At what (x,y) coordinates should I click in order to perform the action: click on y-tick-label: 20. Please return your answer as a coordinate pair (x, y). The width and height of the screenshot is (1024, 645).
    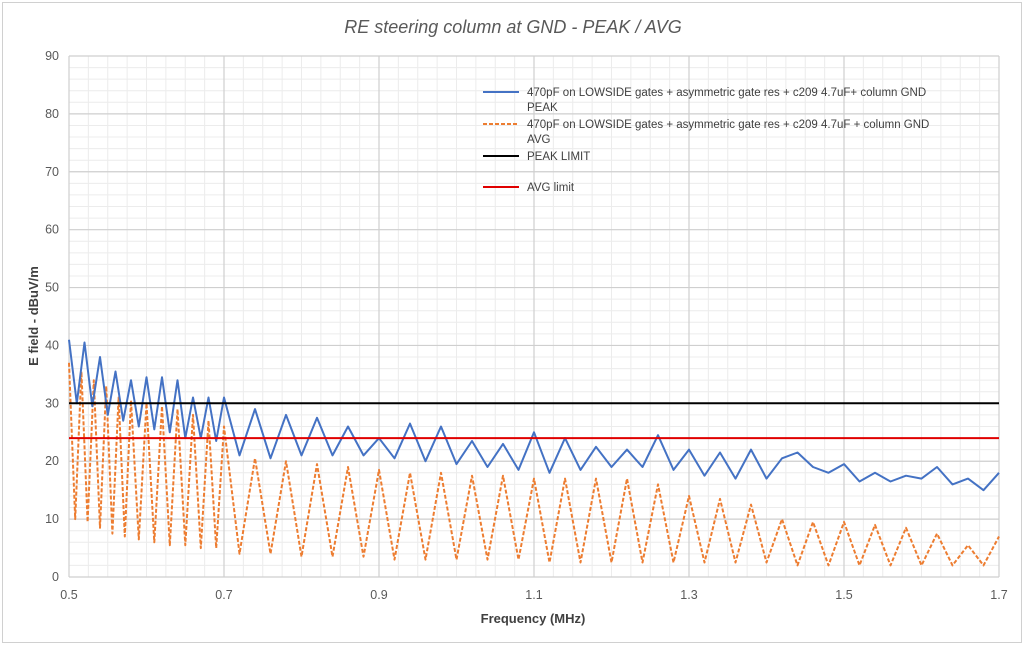
    Looking at the image, I should click on (52, 461).